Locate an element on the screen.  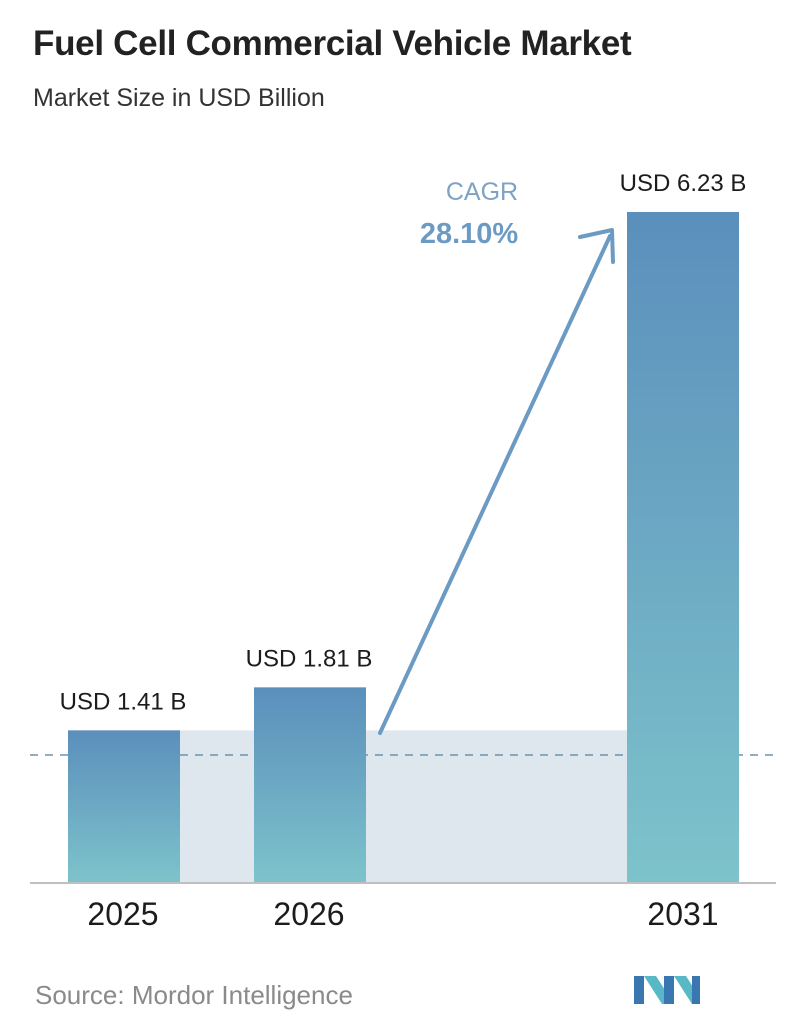
chart-title: Fuel Cell Commercial Vehicle Market is located at coordinates (332, 43).